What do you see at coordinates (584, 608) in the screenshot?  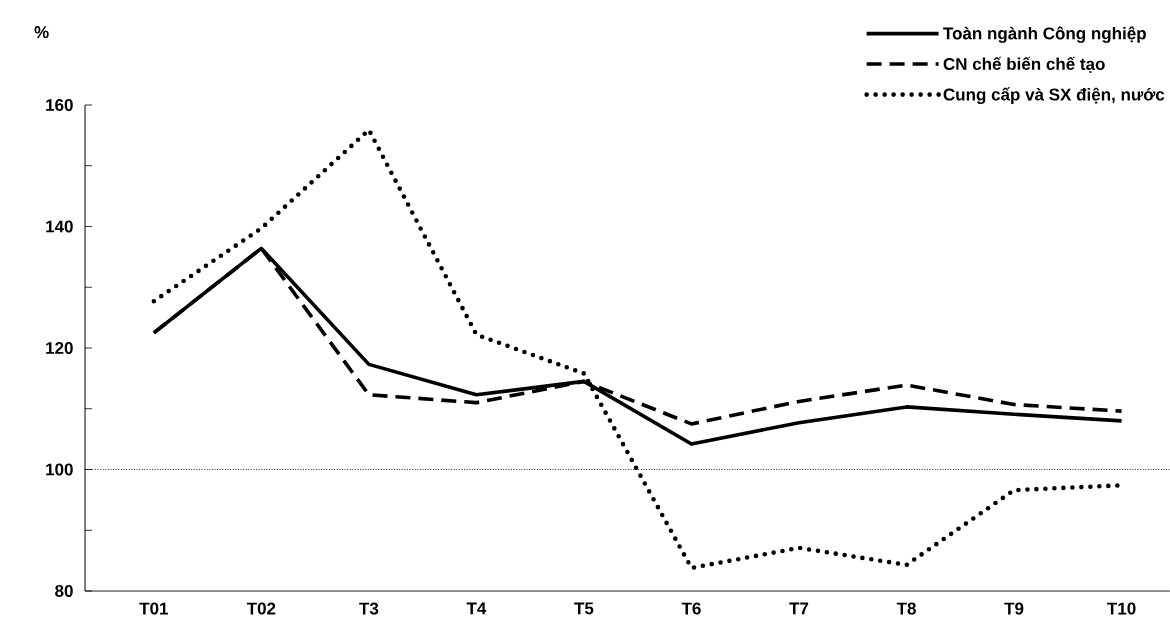 I see `x-tick-label: T5` at bounding box center [584, 608].